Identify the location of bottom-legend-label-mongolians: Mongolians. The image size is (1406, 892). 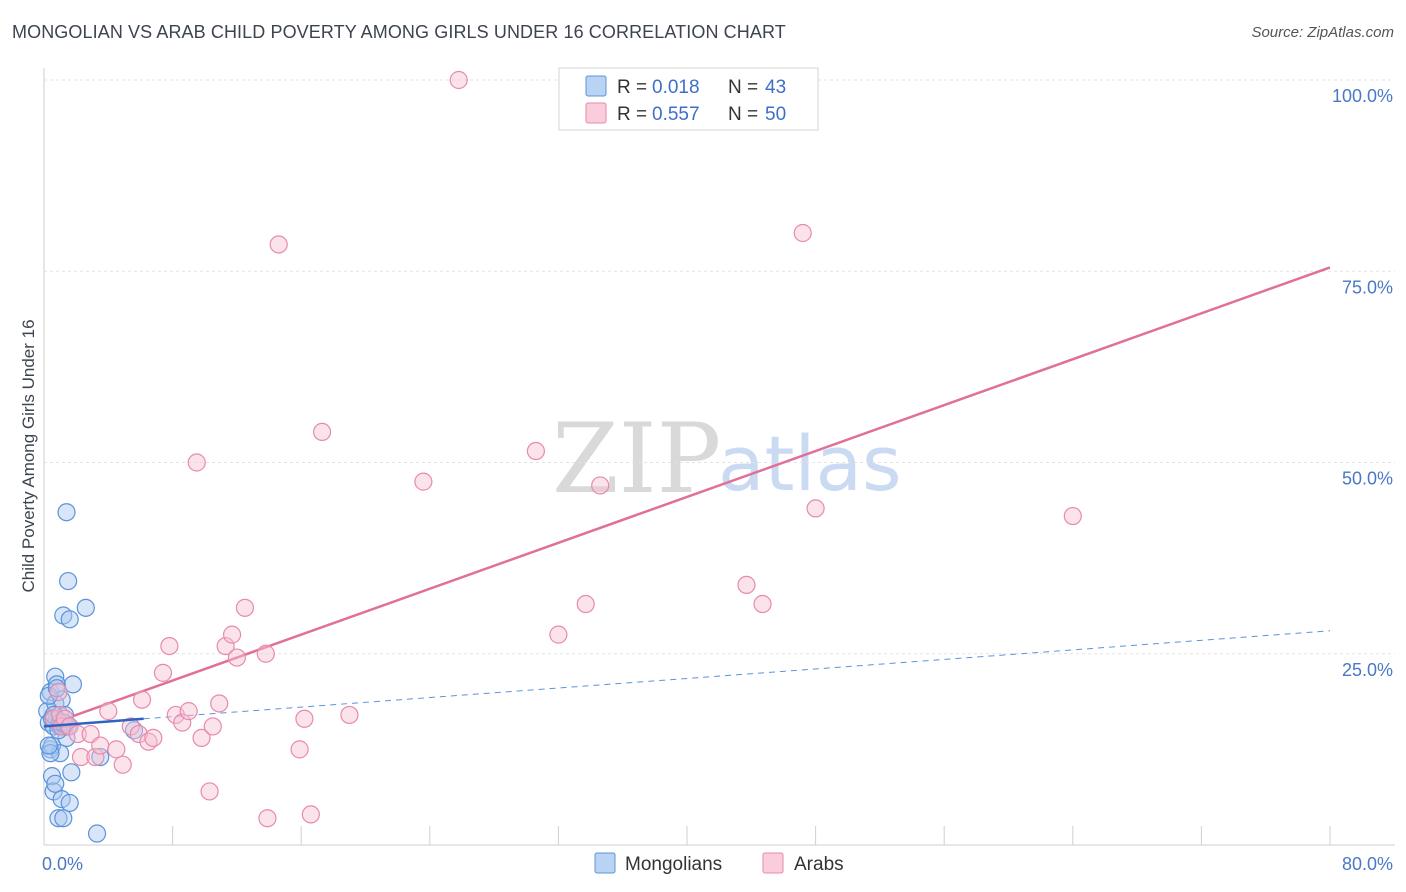
(673, 864).